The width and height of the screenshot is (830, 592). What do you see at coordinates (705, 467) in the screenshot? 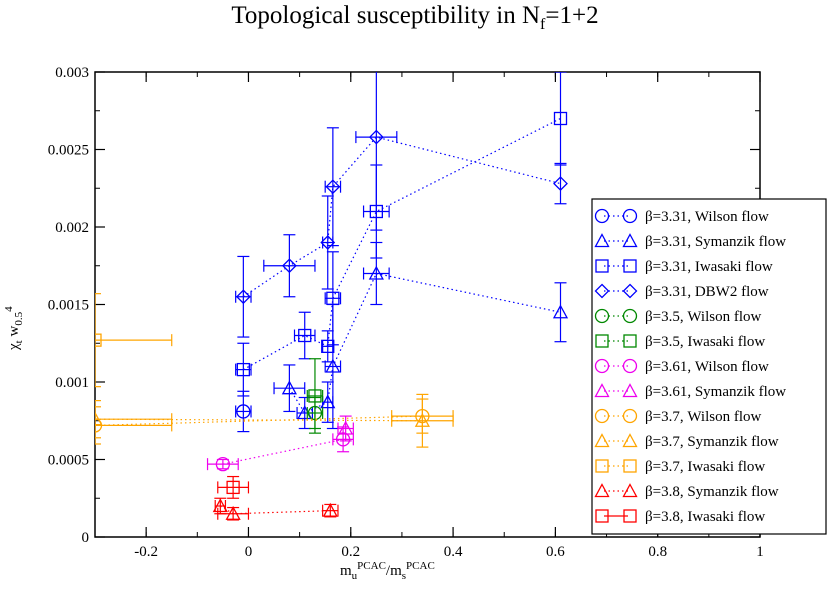
I see `legend-label: β=3.7, Iwasaki flow` at bounding box center [705, 467].